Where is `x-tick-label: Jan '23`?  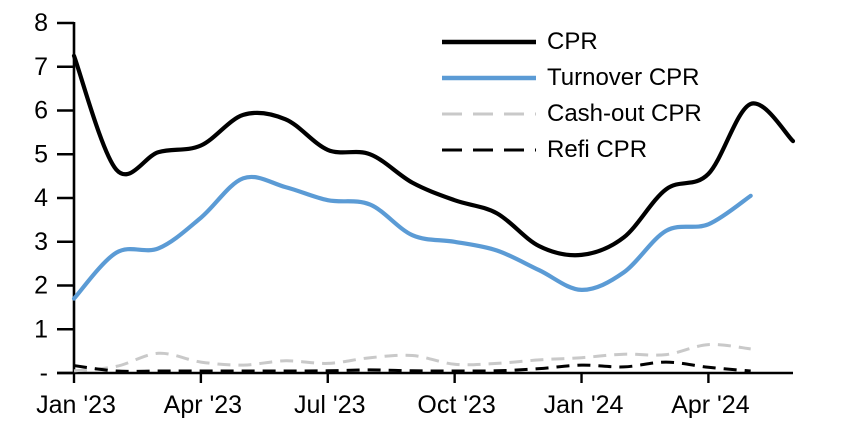
x-tick-label: Jan '23 is located at coordinates (76, 405).